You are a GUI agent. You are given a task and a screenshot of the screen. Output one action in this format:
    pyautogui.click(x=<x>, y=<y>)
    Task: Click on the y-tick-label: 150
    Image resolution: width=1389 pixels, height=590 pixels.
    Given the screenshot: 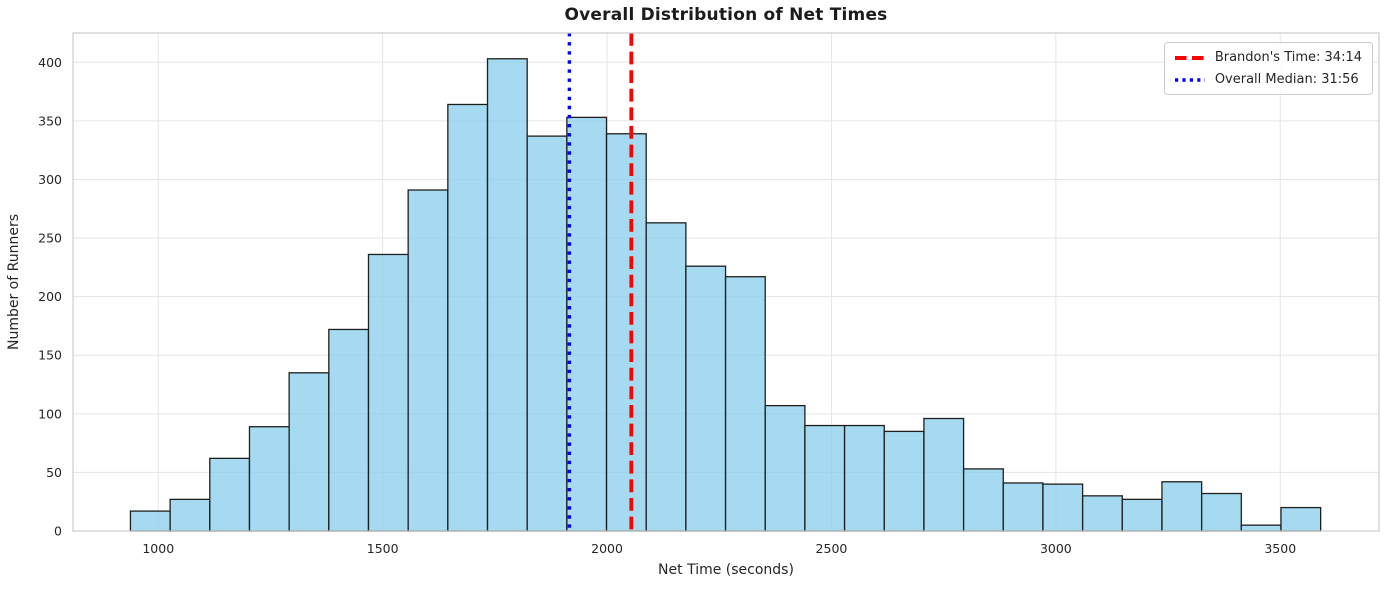 What is the action you would take?
    pyautogui.click(x=50, y=355)
    